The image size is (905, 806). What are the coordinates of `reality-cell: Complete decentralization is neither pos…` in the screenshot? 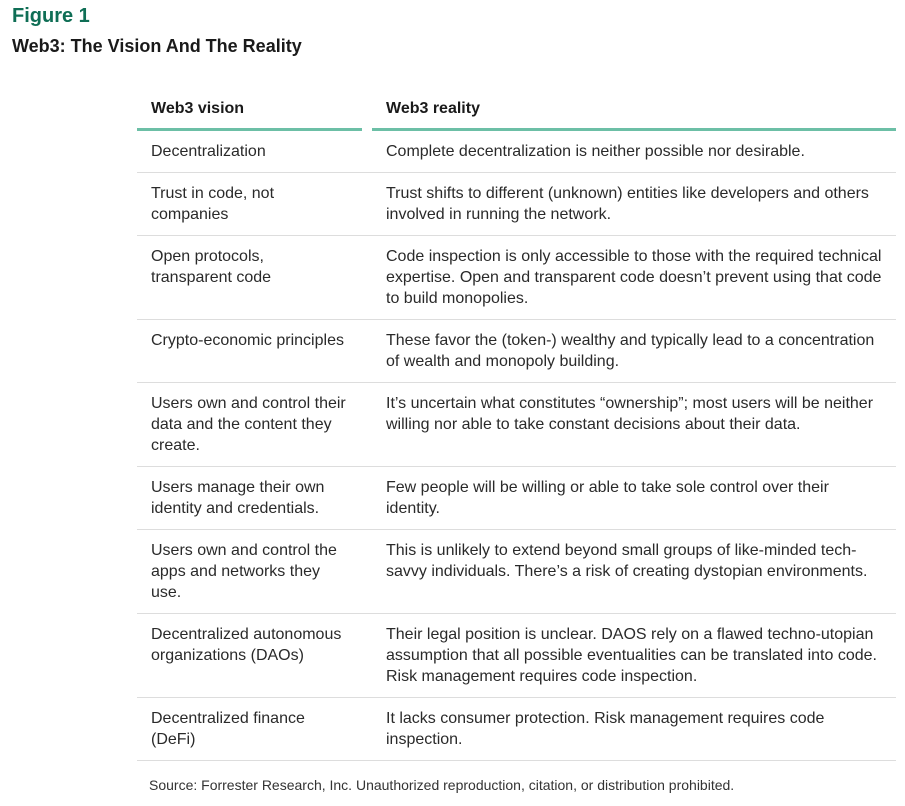 It's located at (634, 152).